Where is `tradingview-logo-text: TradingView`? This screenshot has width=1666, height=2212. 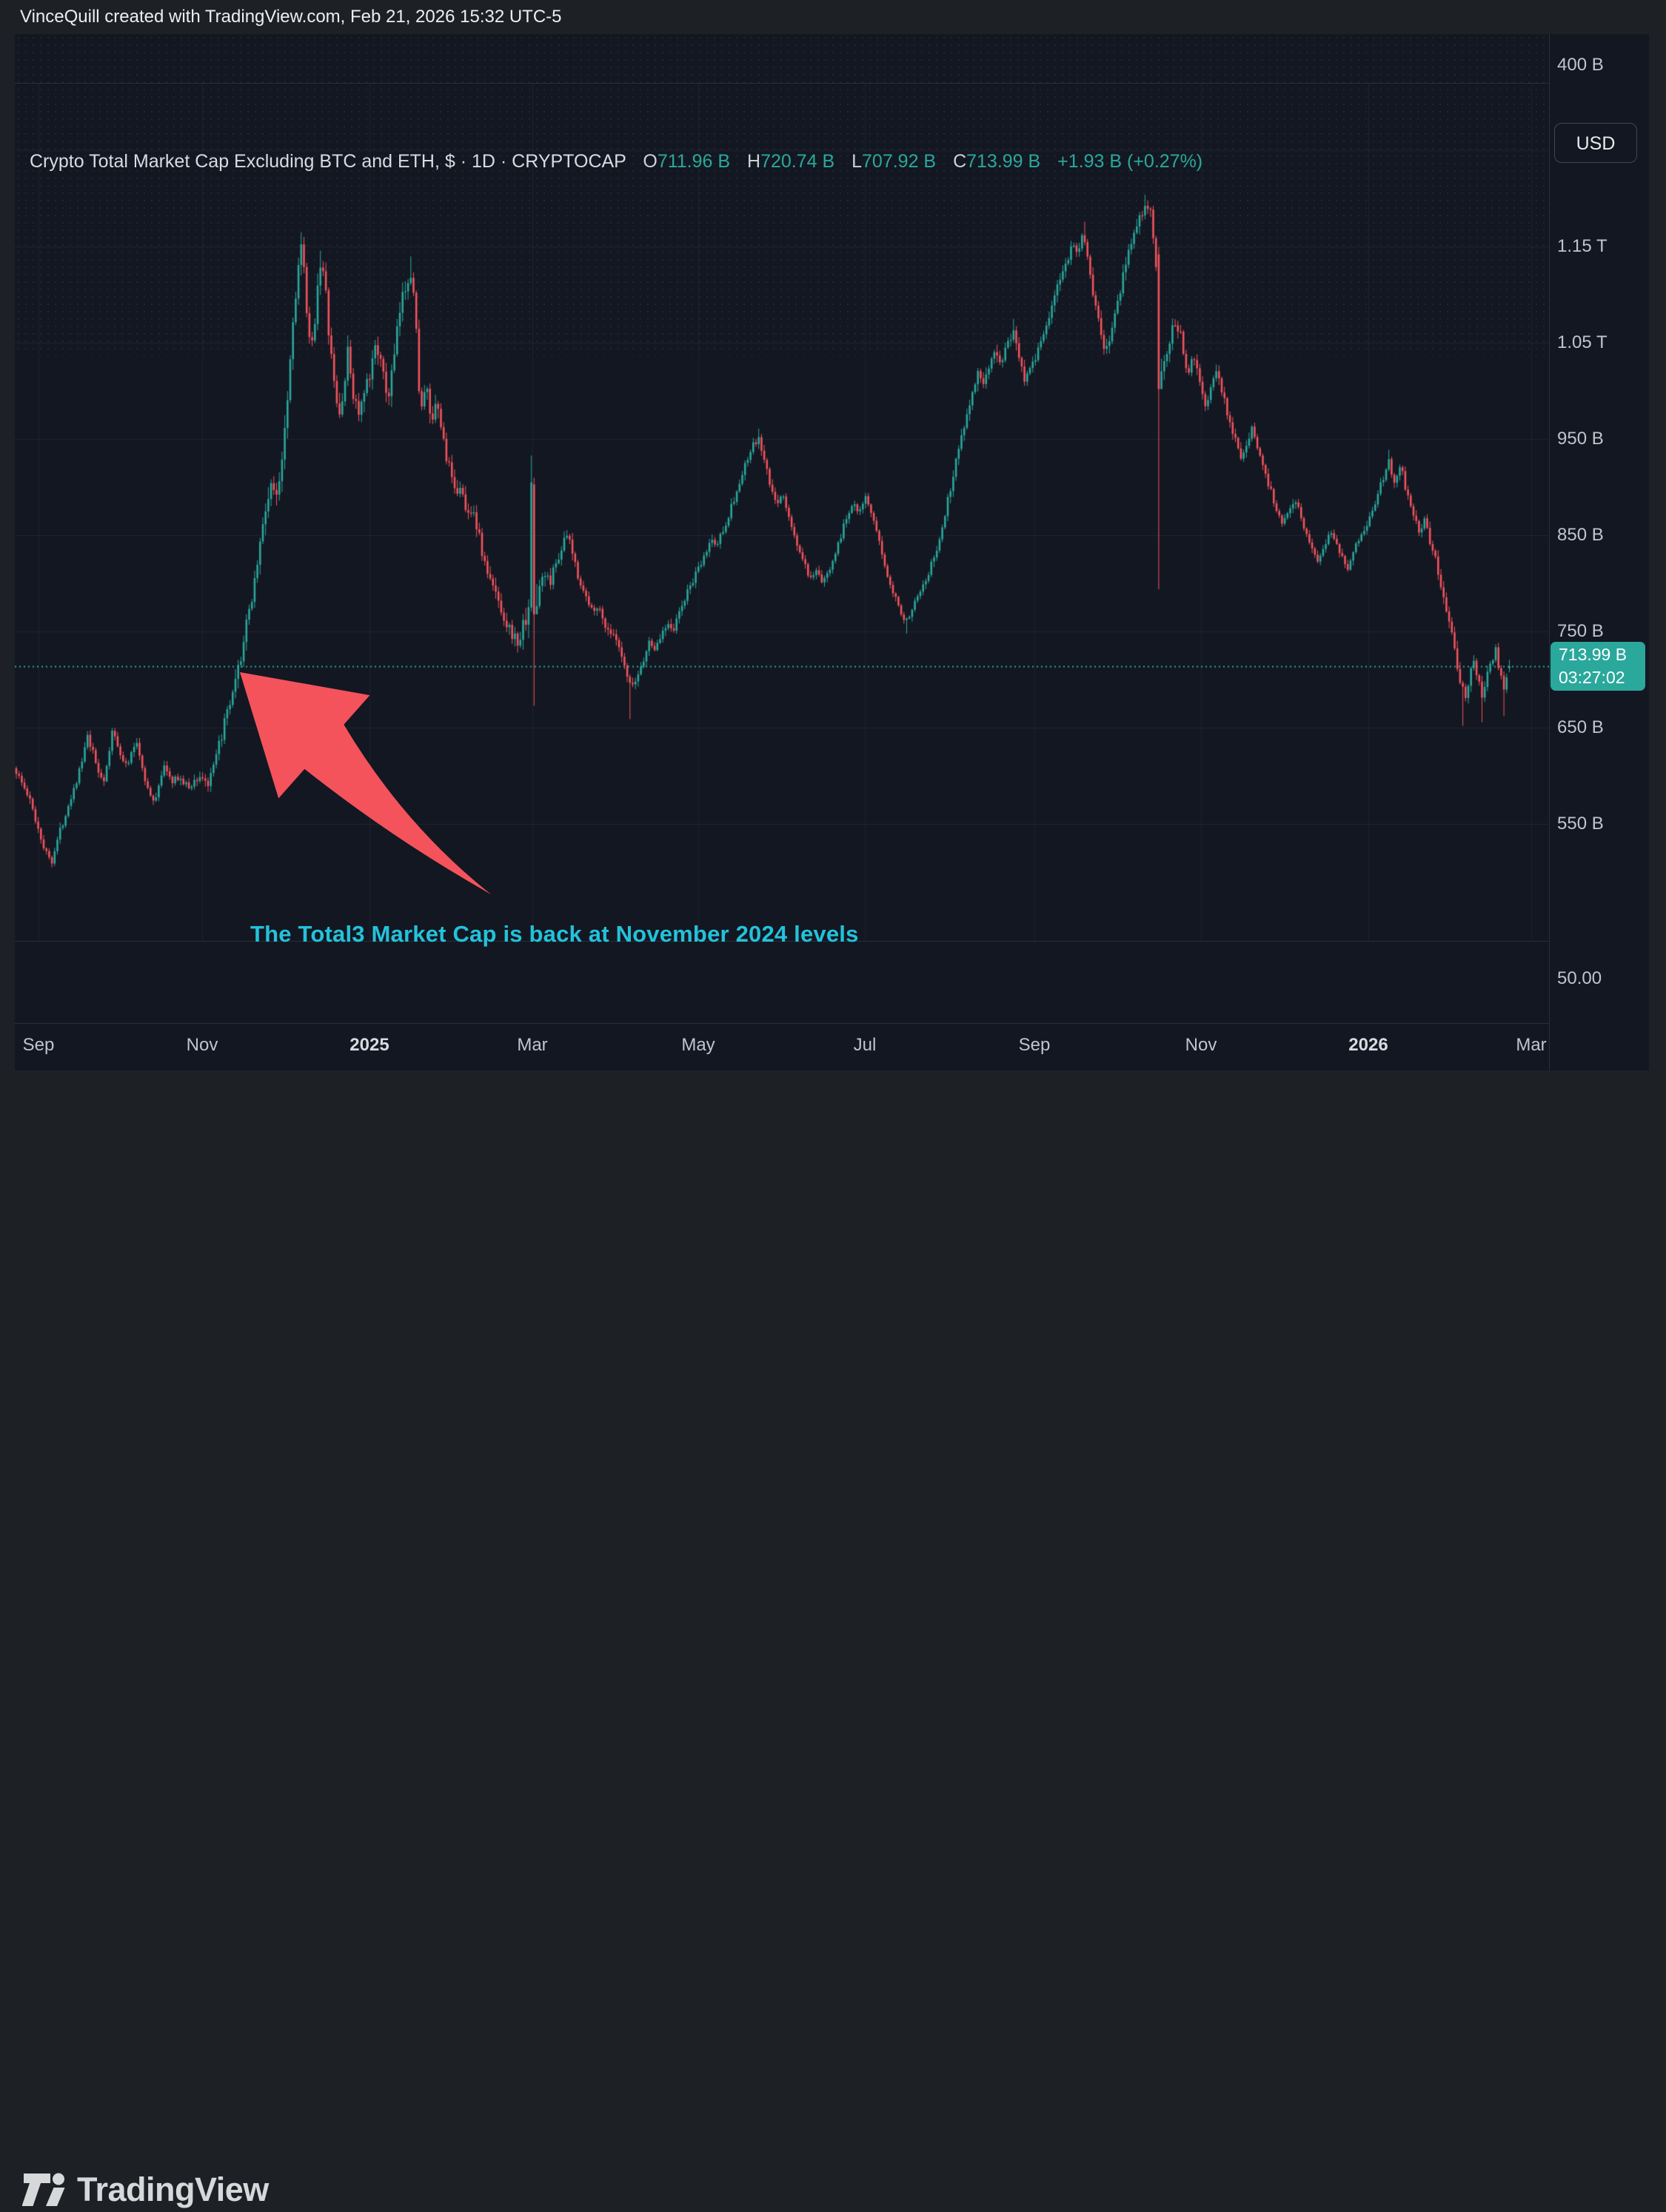 tradingview-logo-text: TradingView is located at coordinates (173, 2189).